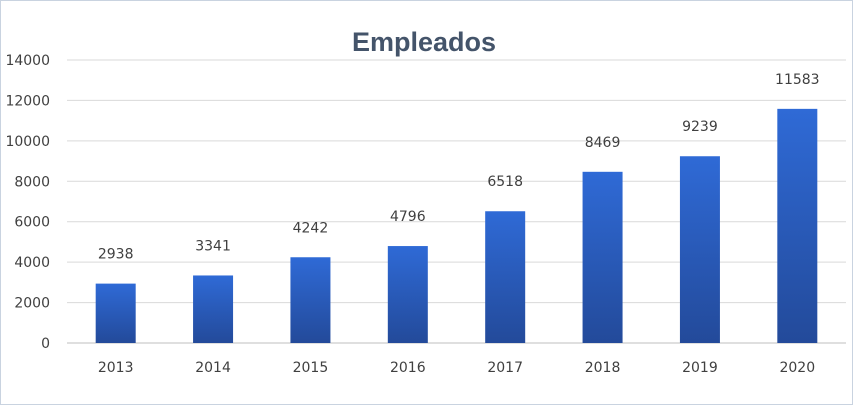 The height and width of the screenshot is (406, 853). Describe the element at coordinates (407, 294) in the screenshot. I see `bar-2016` at that location.